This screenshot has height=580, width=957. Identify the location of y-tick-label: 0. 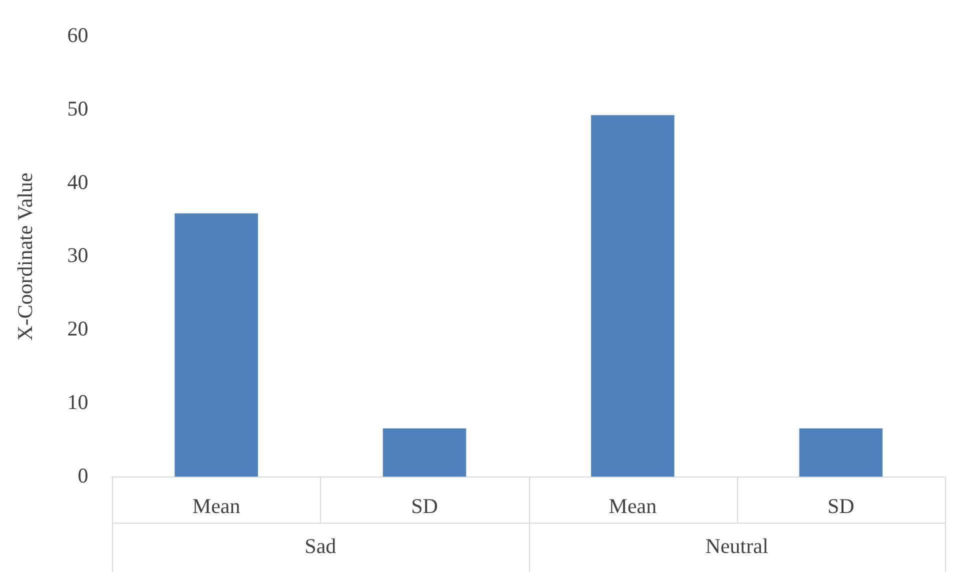
(83, 475).